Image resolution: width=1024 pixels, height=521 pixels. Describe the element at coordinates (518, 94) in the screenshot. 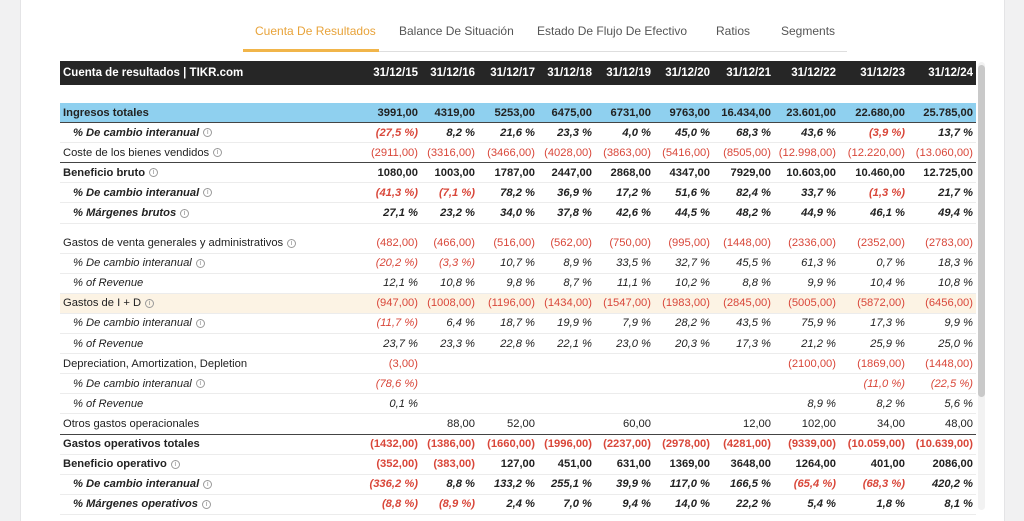

I see `header-spacer` at that location.